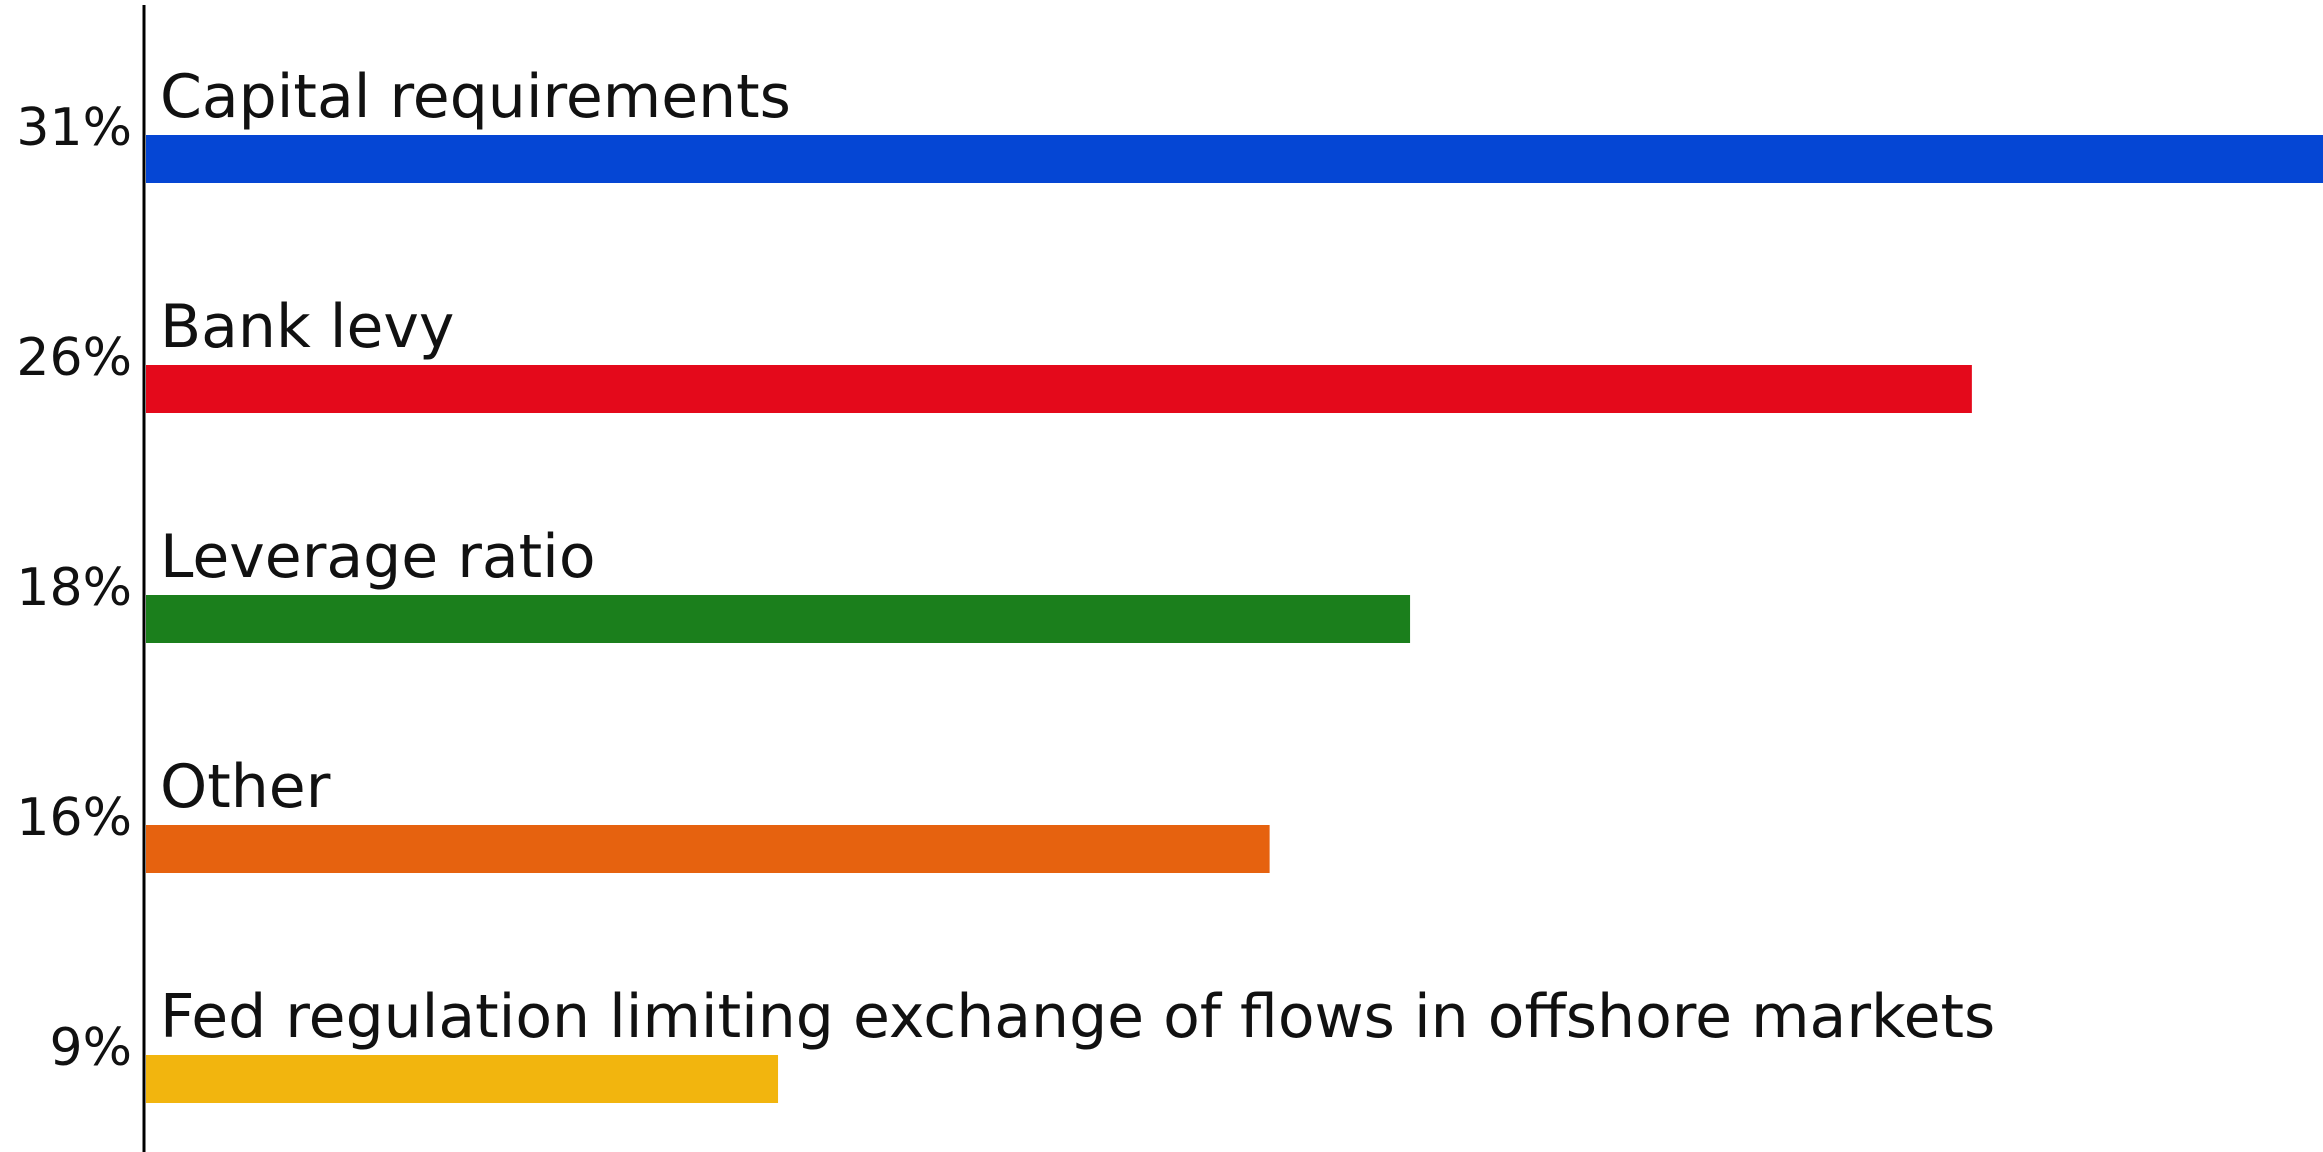 This screenshot has width=2323, height=1152. Describe the element at coordinates (91, 1048) in the screenshot. I see `value-label: 9%` at that location.